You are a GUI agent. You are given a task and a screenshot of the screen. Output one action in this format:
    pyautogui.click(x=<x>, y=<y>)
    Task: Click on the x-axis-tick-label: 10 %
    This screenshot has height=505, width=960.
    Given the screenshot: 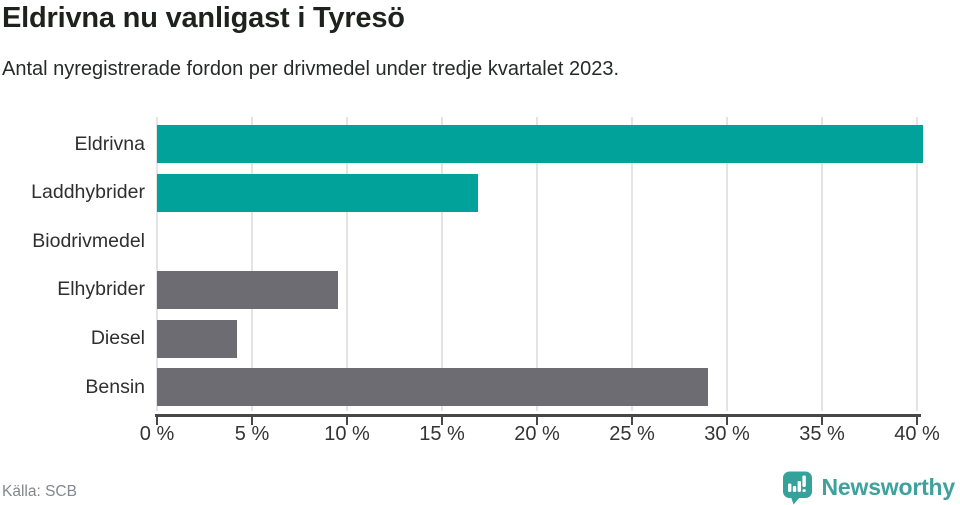 What is the action you would take?
    pyautogui.click(x=347, y=434)
    